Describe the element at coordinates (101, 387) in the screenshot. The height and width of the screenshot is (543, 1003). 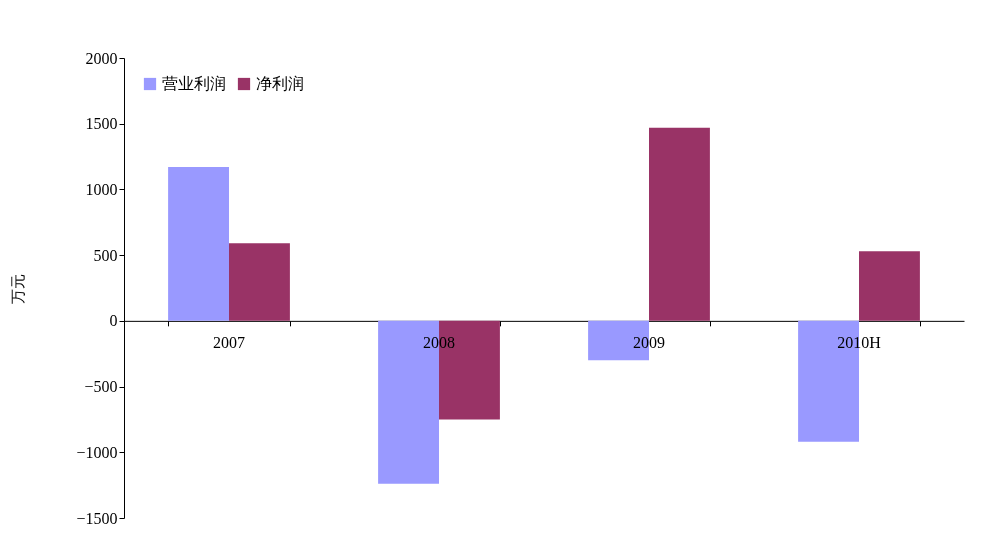
I see `y-tick-label: −500` at that location.